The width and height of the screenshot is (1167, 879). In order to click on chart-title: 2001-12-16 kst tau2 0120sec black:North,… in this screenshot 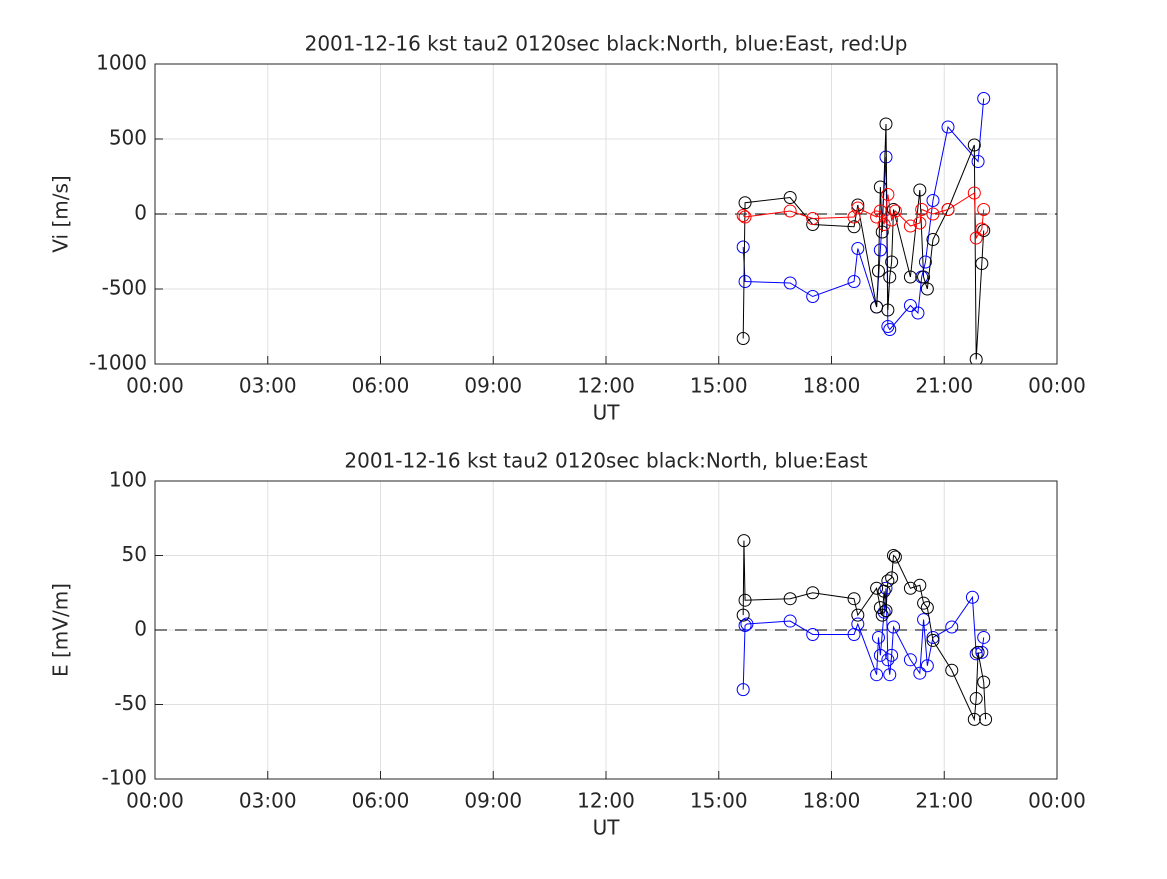, I will do `click(605, 461)`.